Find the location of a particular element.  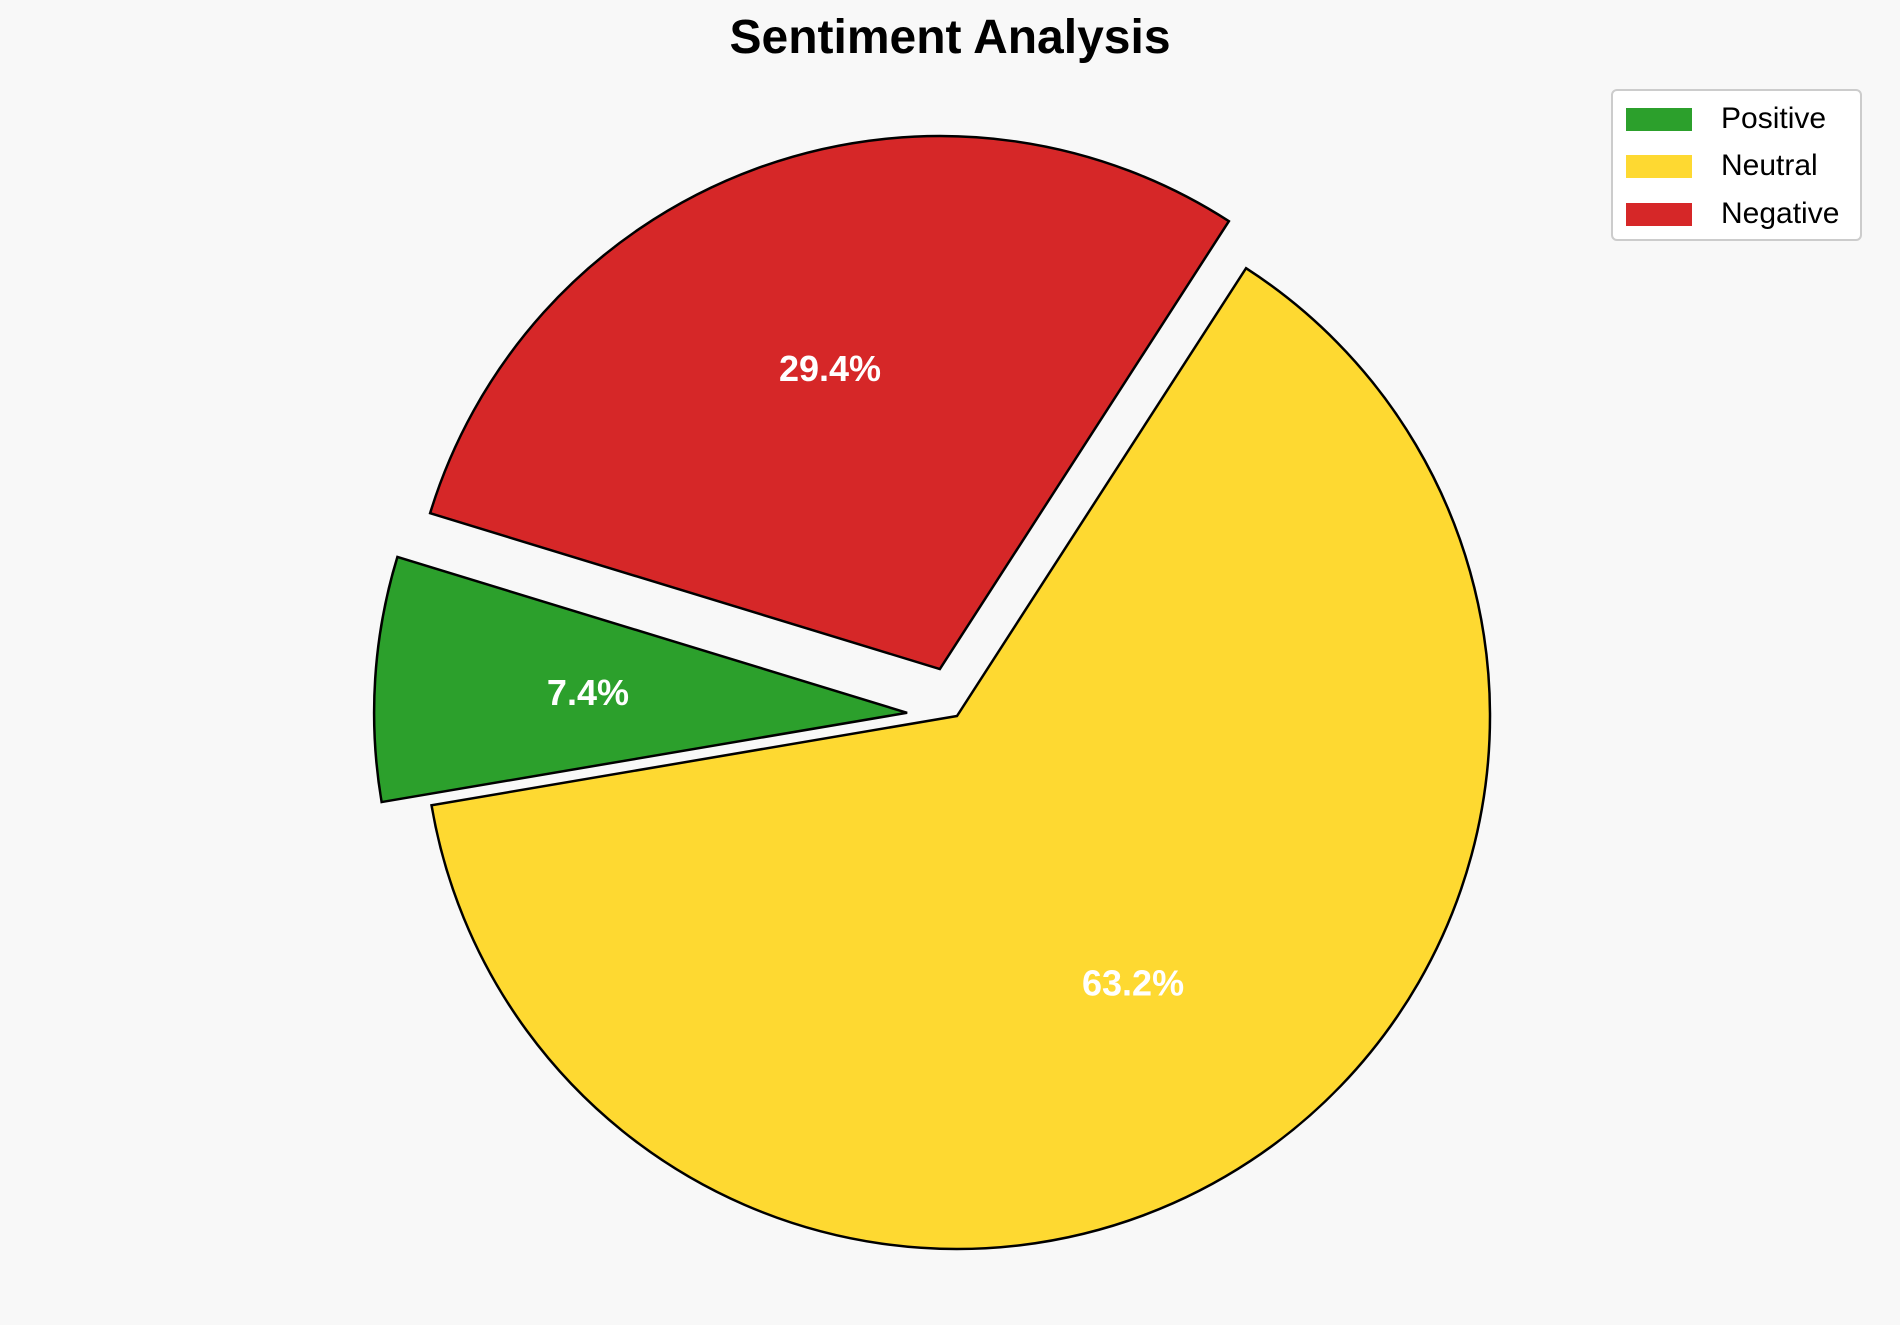

legend-label-neutral: Neutral is located at coordinates (1769, 165).